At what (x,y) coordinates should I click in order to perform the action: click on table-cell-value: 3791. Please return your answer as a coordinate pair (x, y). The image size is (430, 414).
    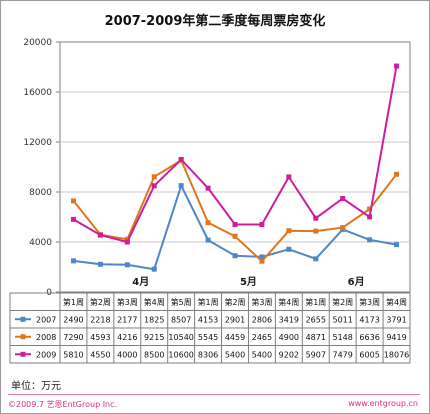
    Looking at the image, I should click on (396, 319).